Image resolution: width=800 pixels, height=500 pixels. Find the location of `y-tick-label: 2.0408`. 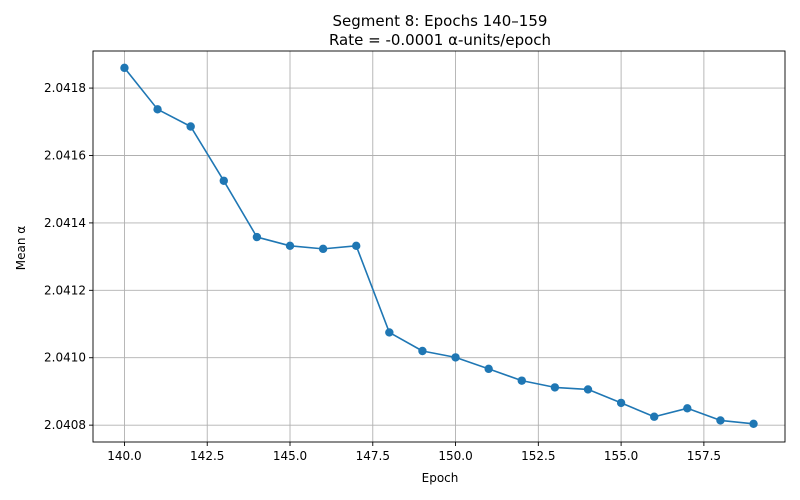

y-tick-label: 2.0408 is located at coordinates (65, 425).